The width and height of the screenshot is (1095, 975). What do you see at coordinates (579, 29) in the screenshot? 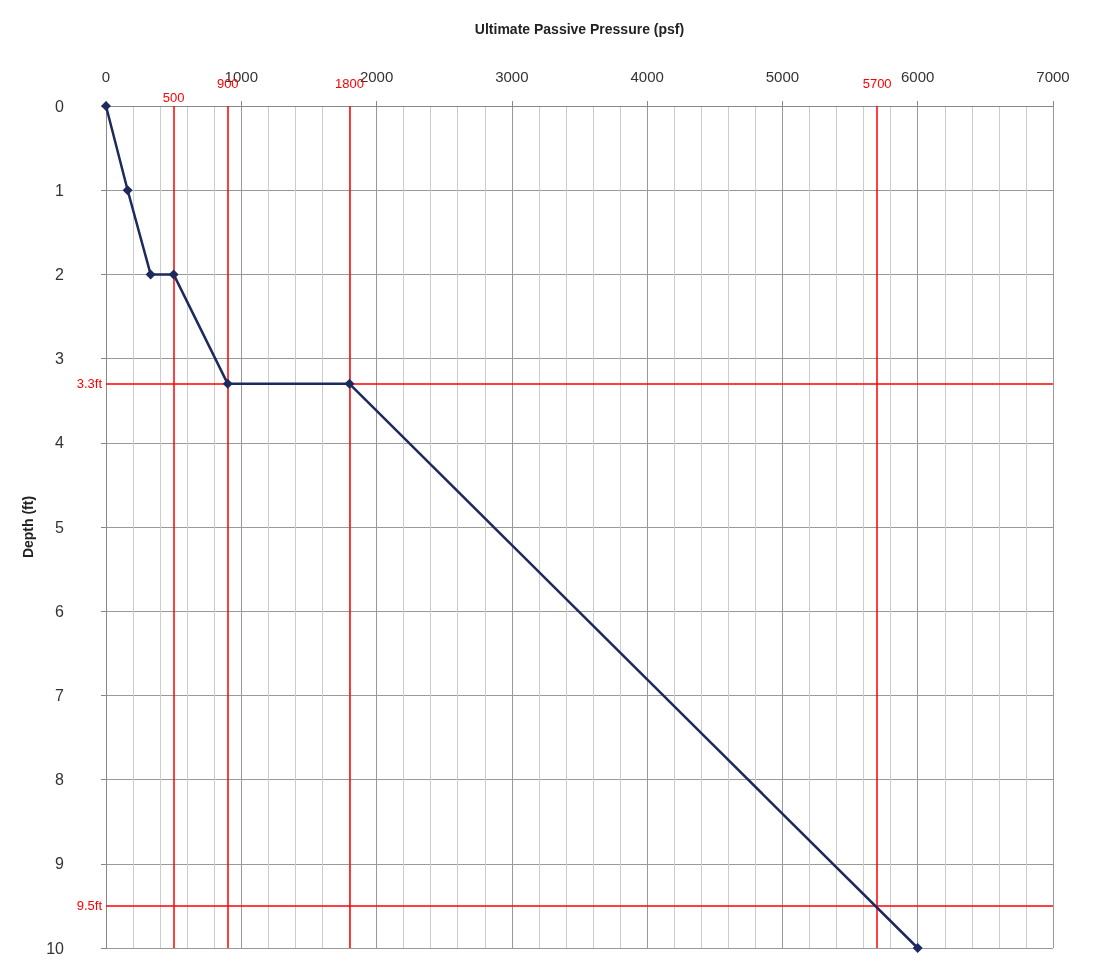
I see `x-axis-title: Ultimate Passive Pressure (psf)` at bounding box center [579, 29].